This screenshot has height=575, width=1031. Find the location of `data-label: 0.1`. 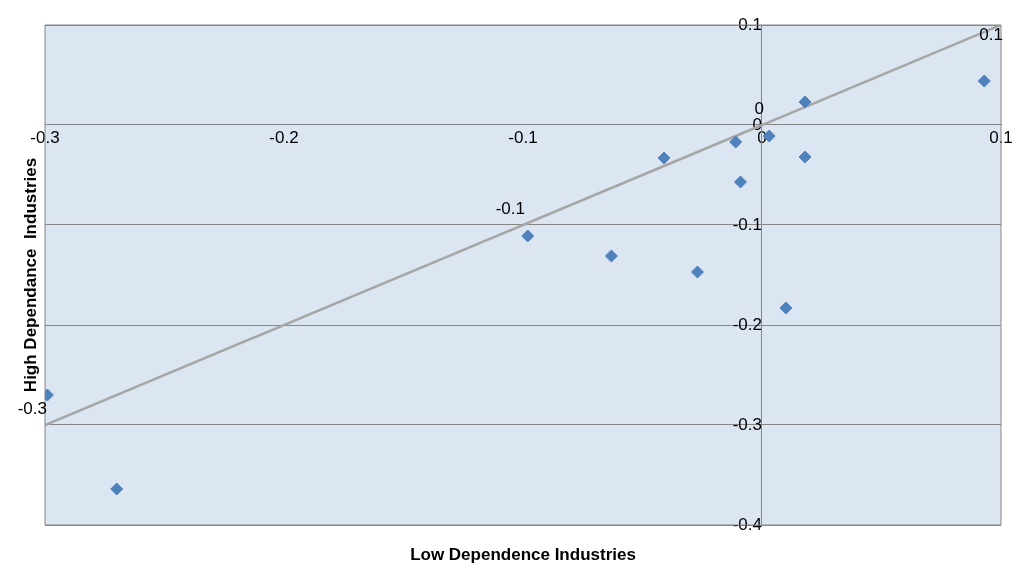

data-label: 0.1 is located at coordinates (991, 35).